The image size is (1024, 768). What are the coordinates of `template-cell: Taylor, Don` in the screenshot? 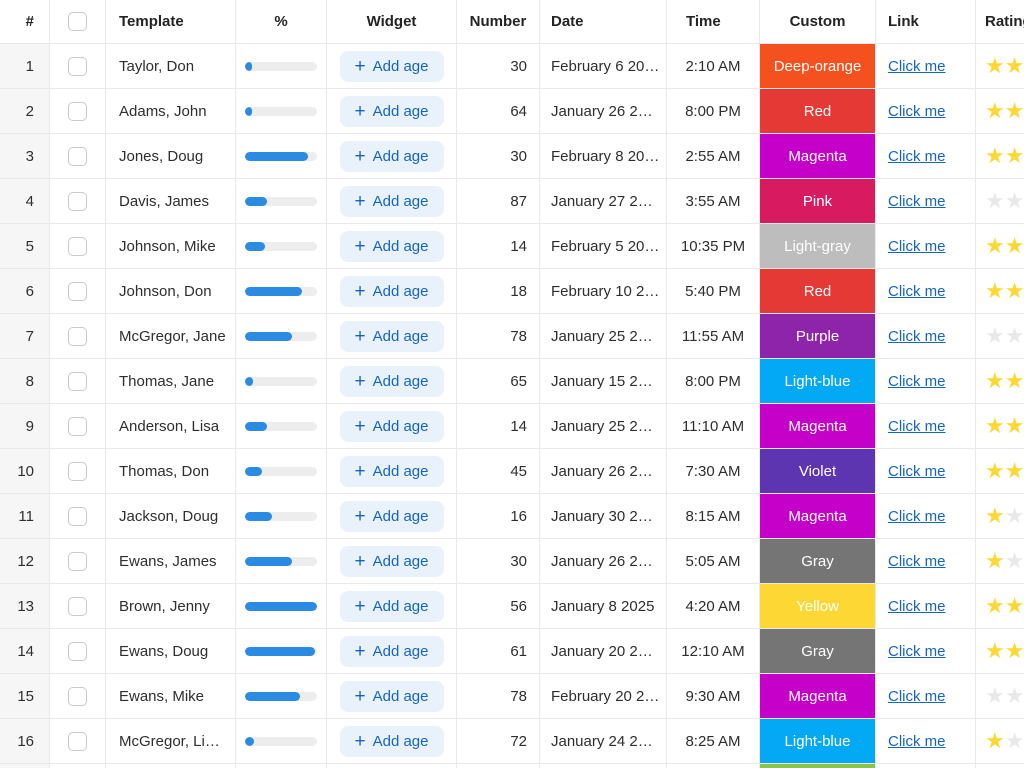 It's located at (171, 66).